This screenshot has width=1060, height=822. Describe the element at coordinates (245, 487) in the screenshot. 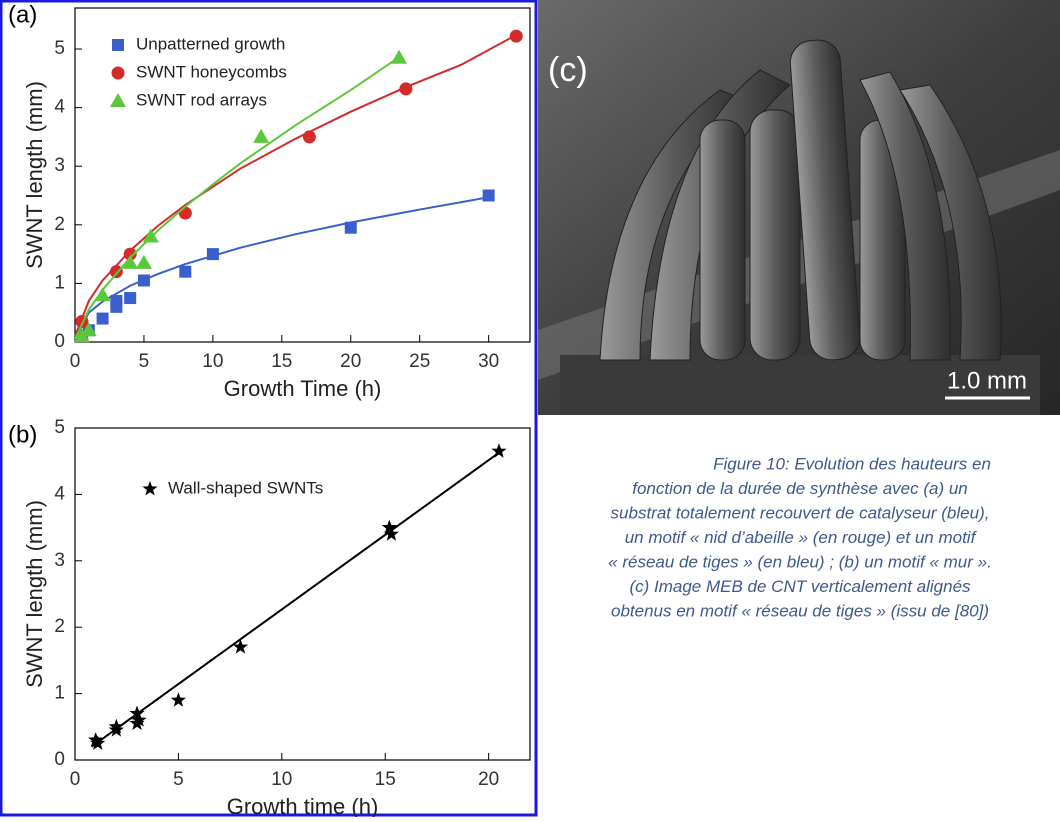

I see `legend-label: Wall-shaped SWNTs` at that location.